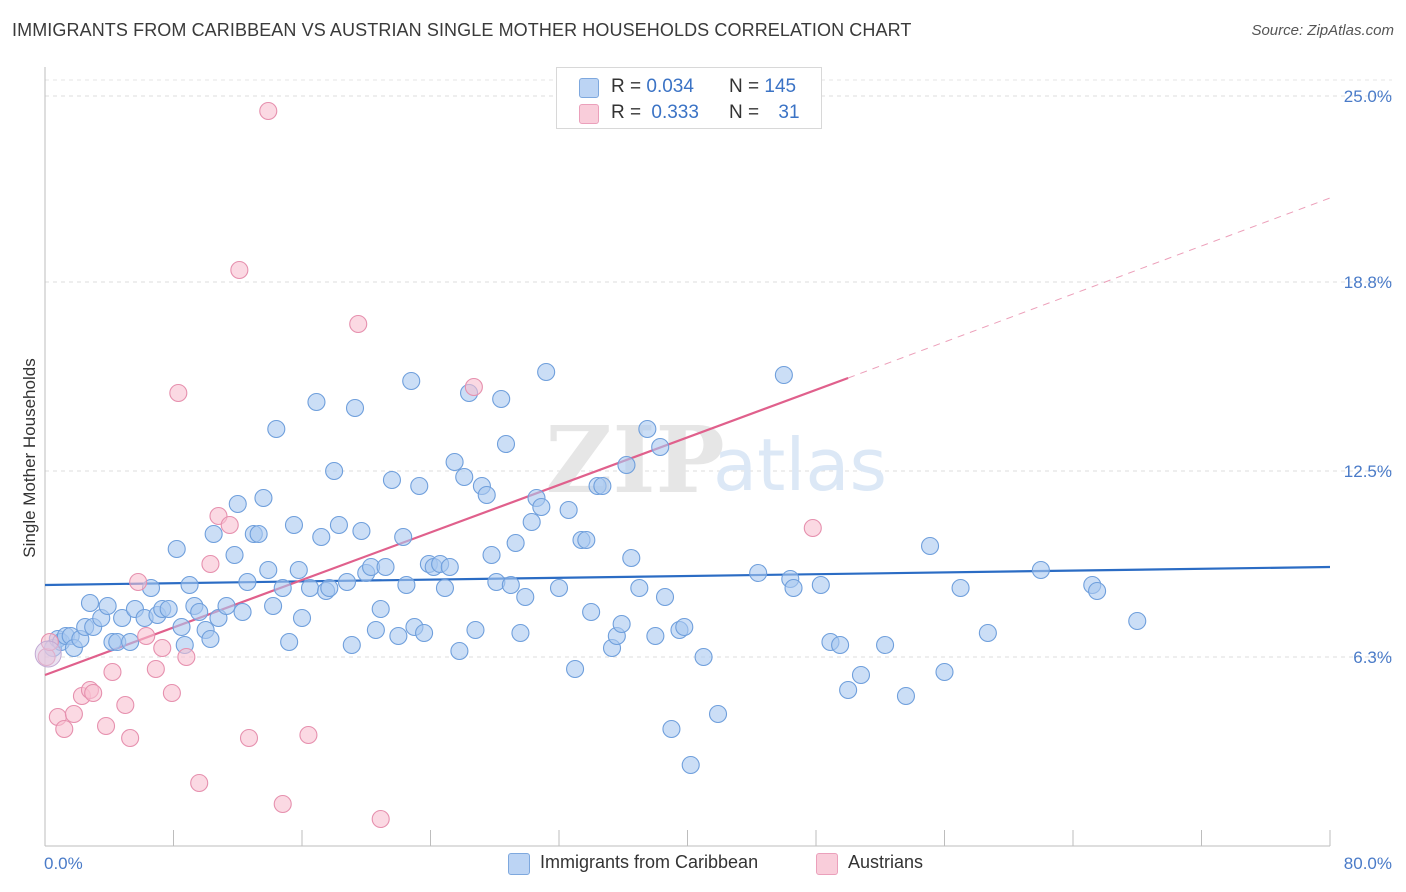  I want to click on legend-label: Immigrants from Caribbean, so click(649, 862).